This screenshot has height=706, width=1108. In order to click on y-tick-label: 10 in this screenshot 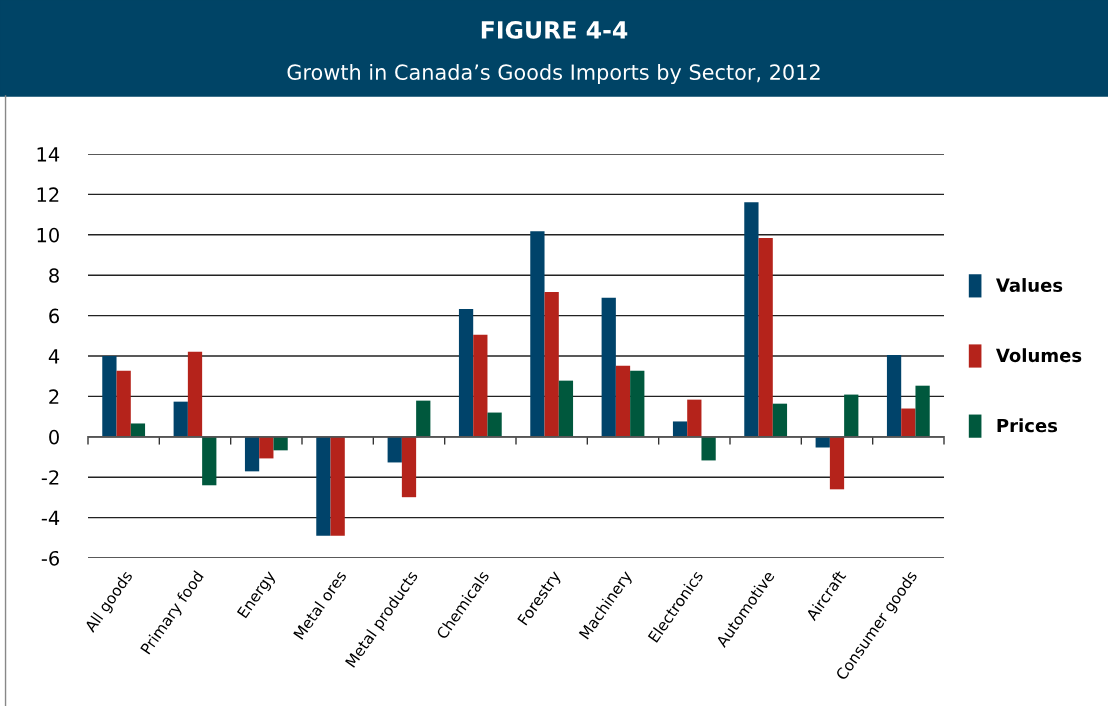, I will do `click(48, 235)`.